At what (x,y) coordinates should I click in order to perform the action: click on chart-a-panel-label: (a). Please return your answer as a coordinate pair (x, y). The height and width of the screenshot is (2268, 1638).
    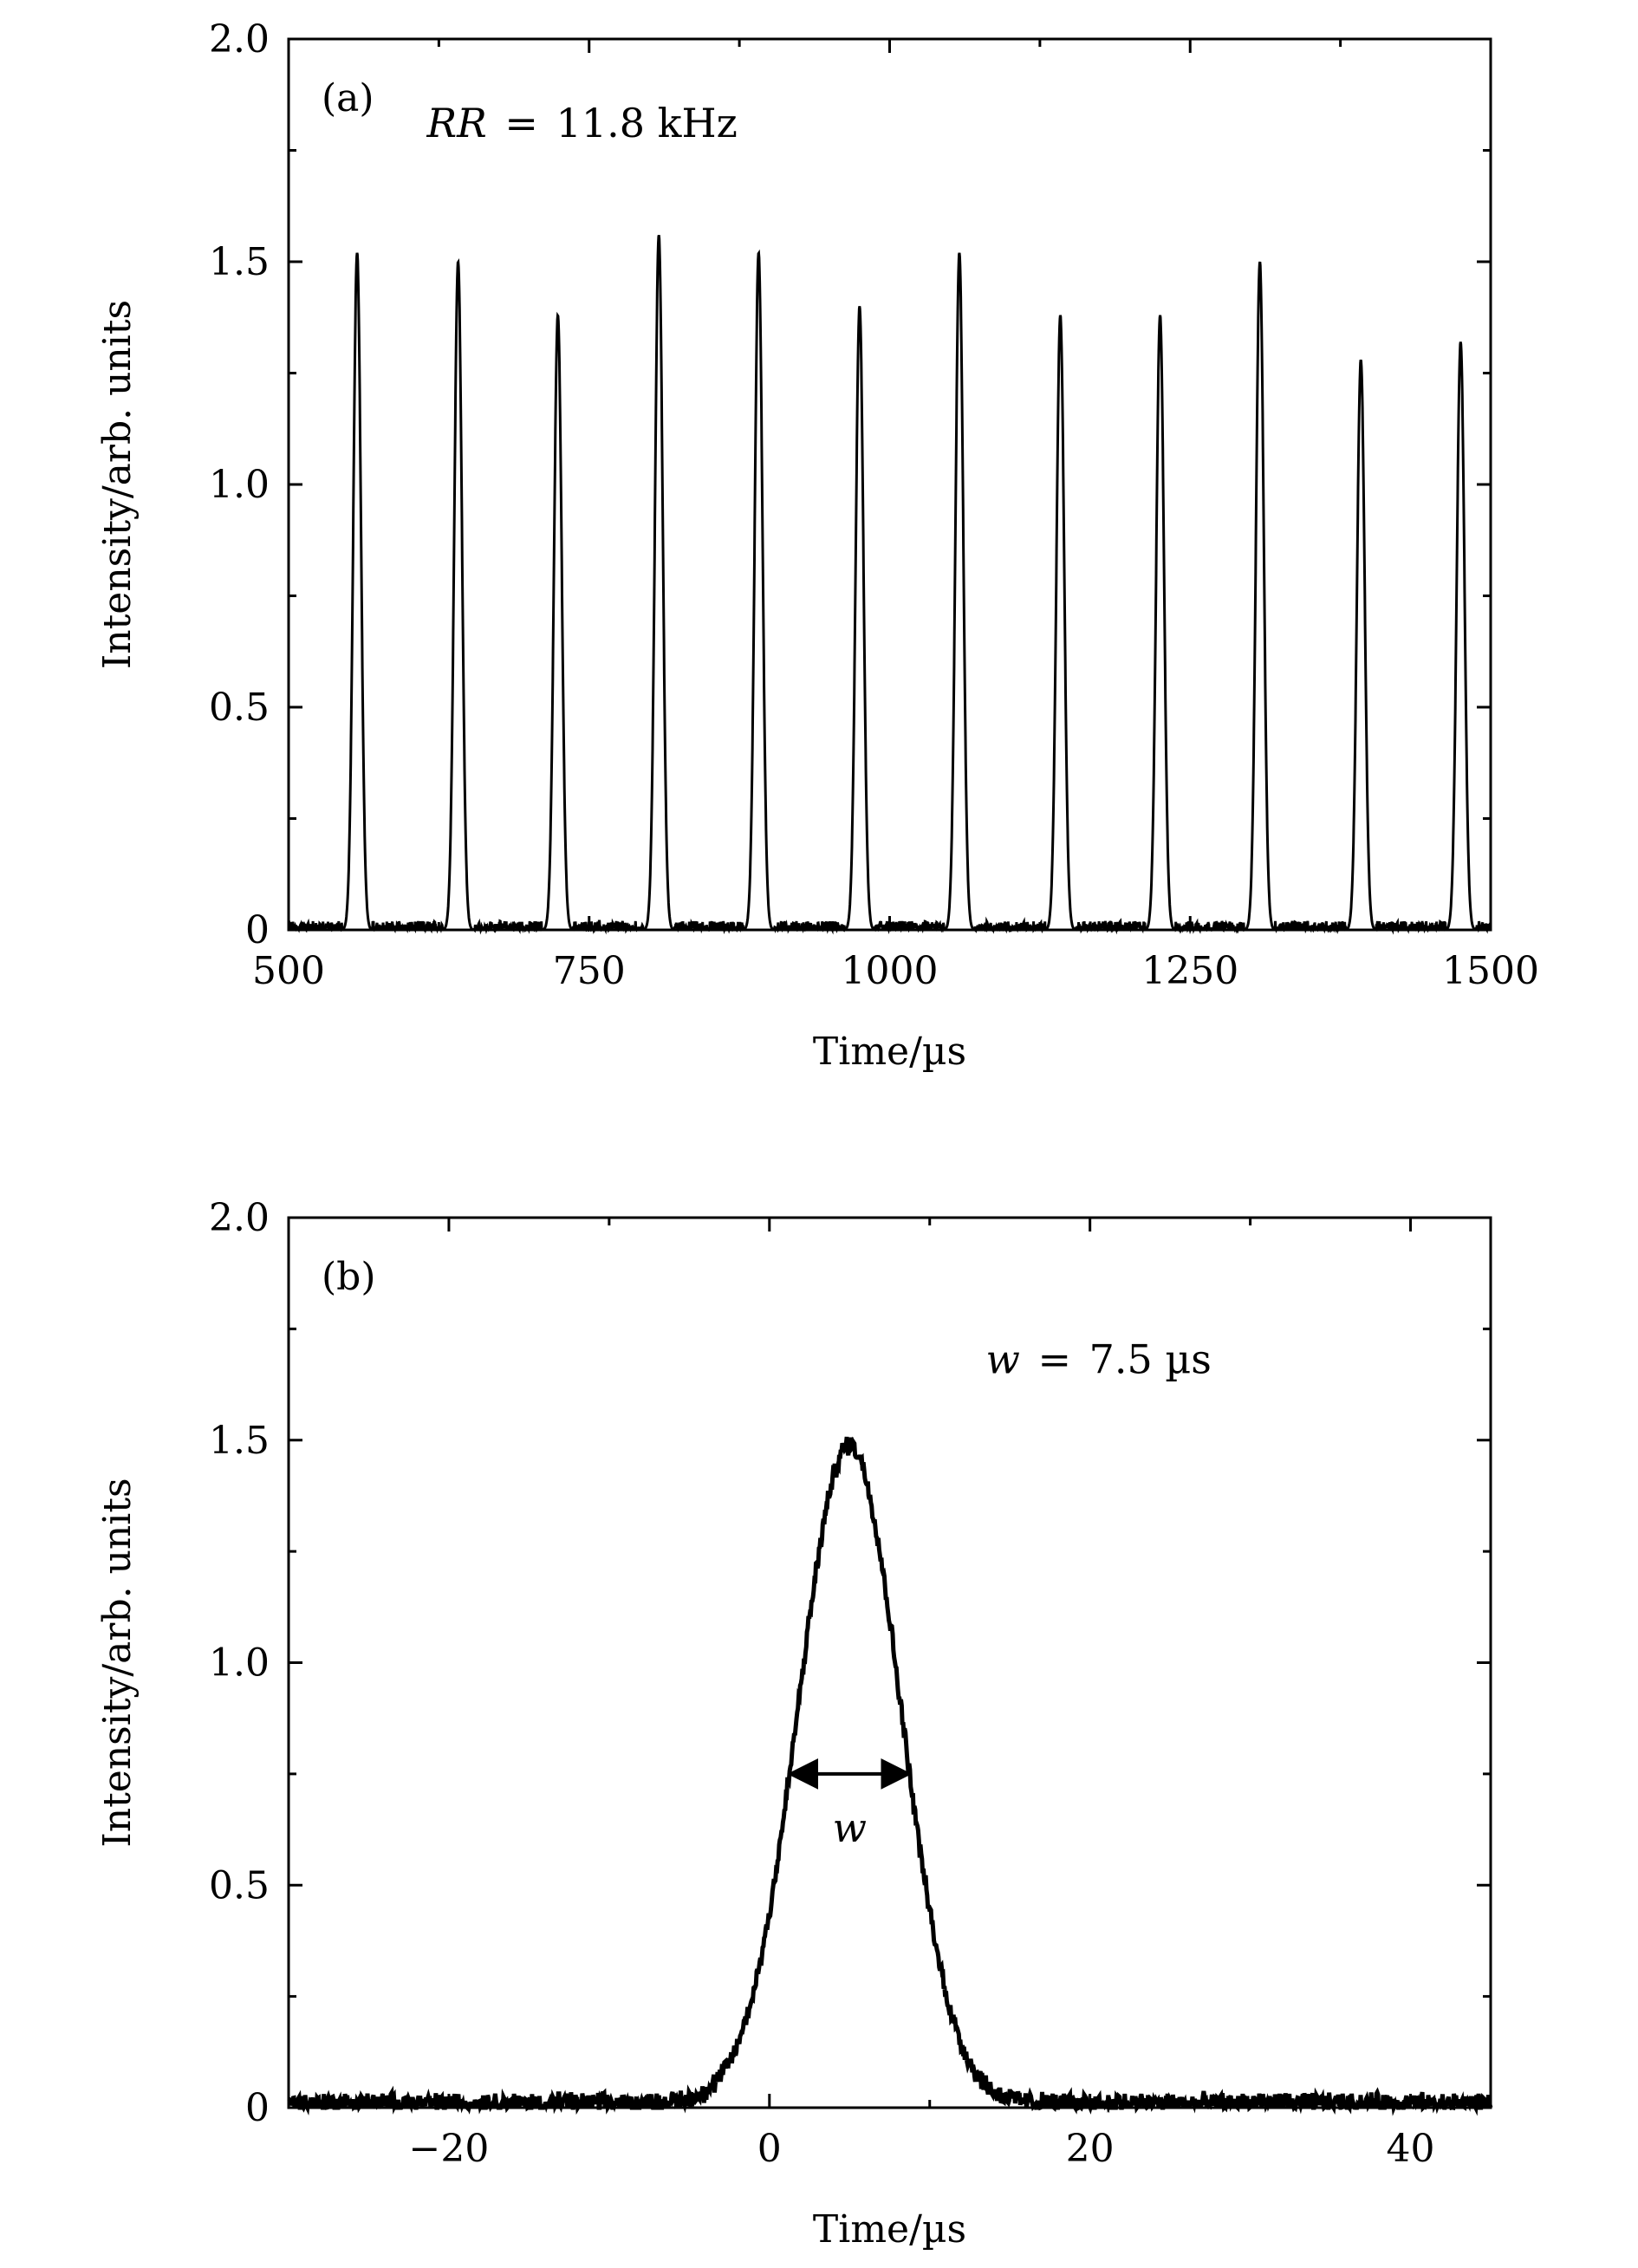
    Looking at the image, I should click on (348, 98).